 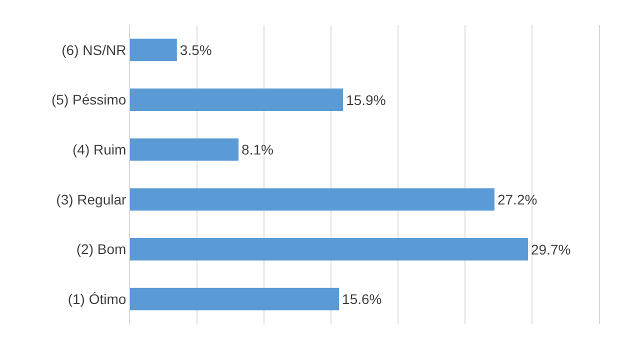 What do you see at coordinates (550, 249) in the screenshot?
I see `data-label: 29.7%` at bounding box center [550, 249].